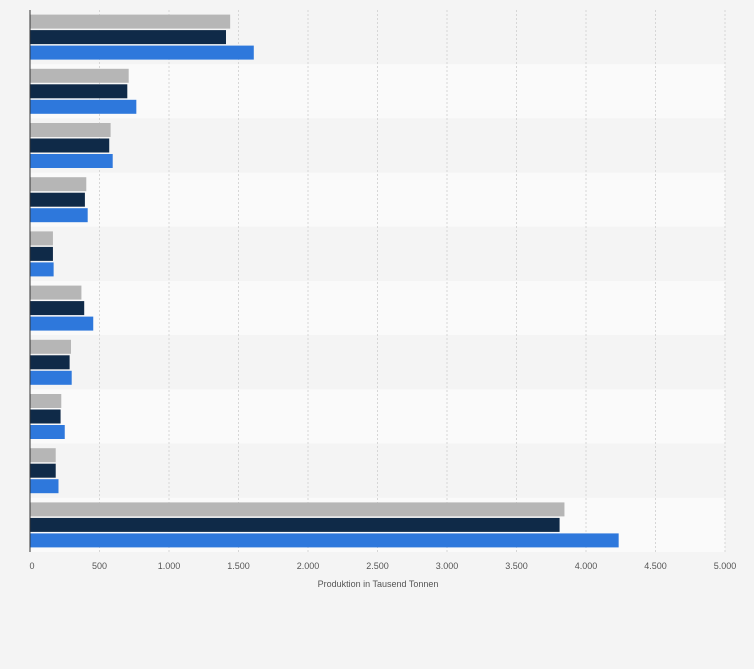 This screenshot has width=754, height=669. Describe the element at coordinates (447, 566) in the screenshot. I see `x-tick-label: 3.000` at that location.